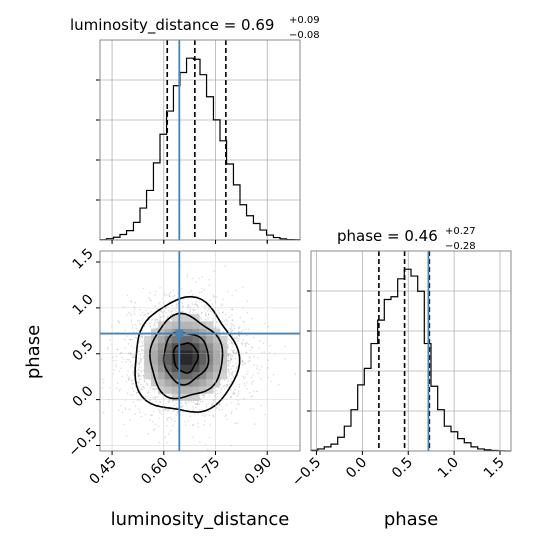 The width and height of the screenshot is (550, 550). Describe the element at coordinates (83, 305) in the screenshot. I see `joint-ytick-label: 1.0` at that location.